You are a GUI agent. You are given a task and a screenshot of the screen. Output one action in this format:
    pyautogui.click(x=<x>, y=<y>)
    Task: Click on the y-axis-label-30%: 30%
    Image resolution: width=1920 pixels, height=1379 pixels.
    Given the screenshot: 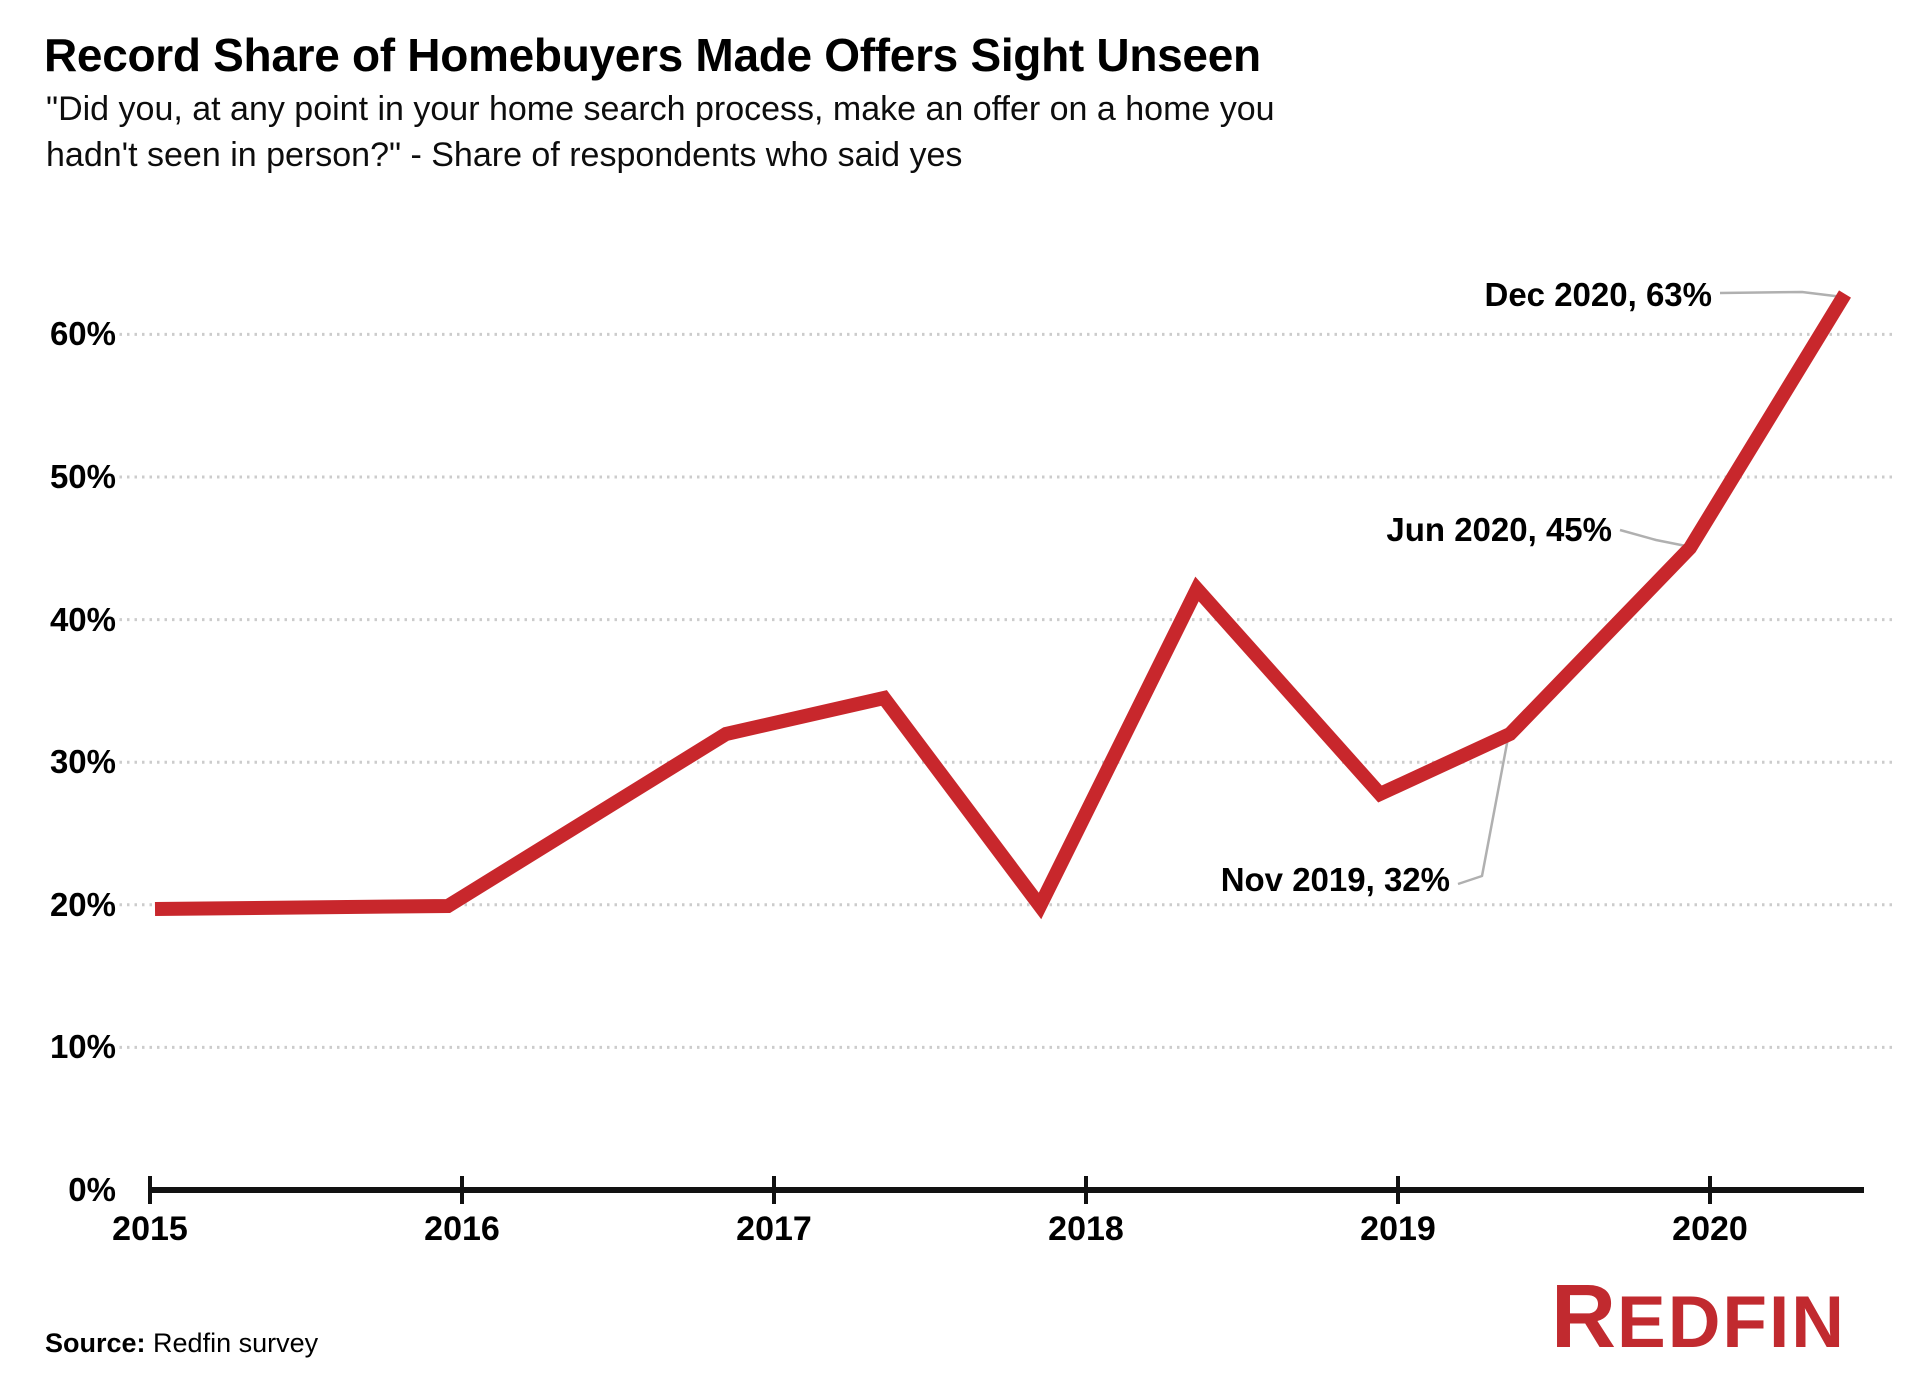 What is the action you would take?
    pyautogui.click(x=82, y=762)
    